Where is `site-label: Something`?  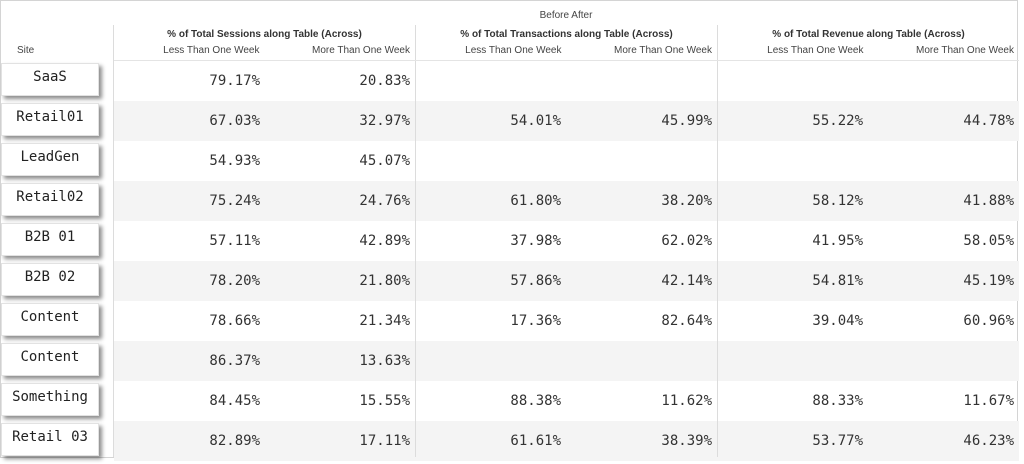
site-label: Something is located at coordinates (50, 399).